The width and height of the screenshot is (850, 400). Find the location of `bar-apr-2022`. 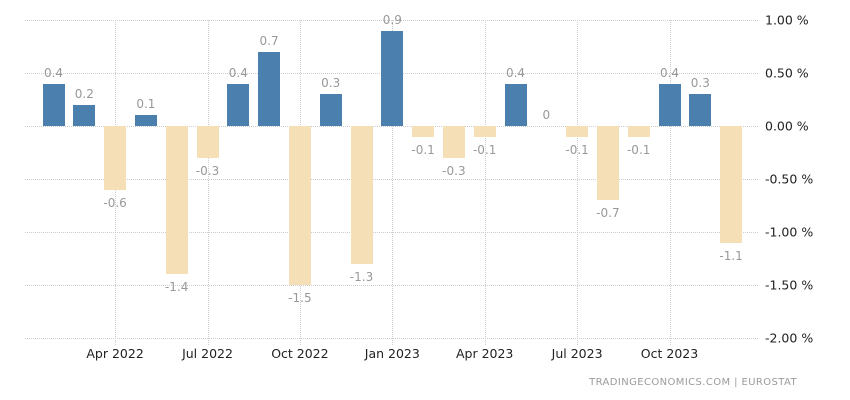

bar-apr-2022 is located at coordinates (115, 158).